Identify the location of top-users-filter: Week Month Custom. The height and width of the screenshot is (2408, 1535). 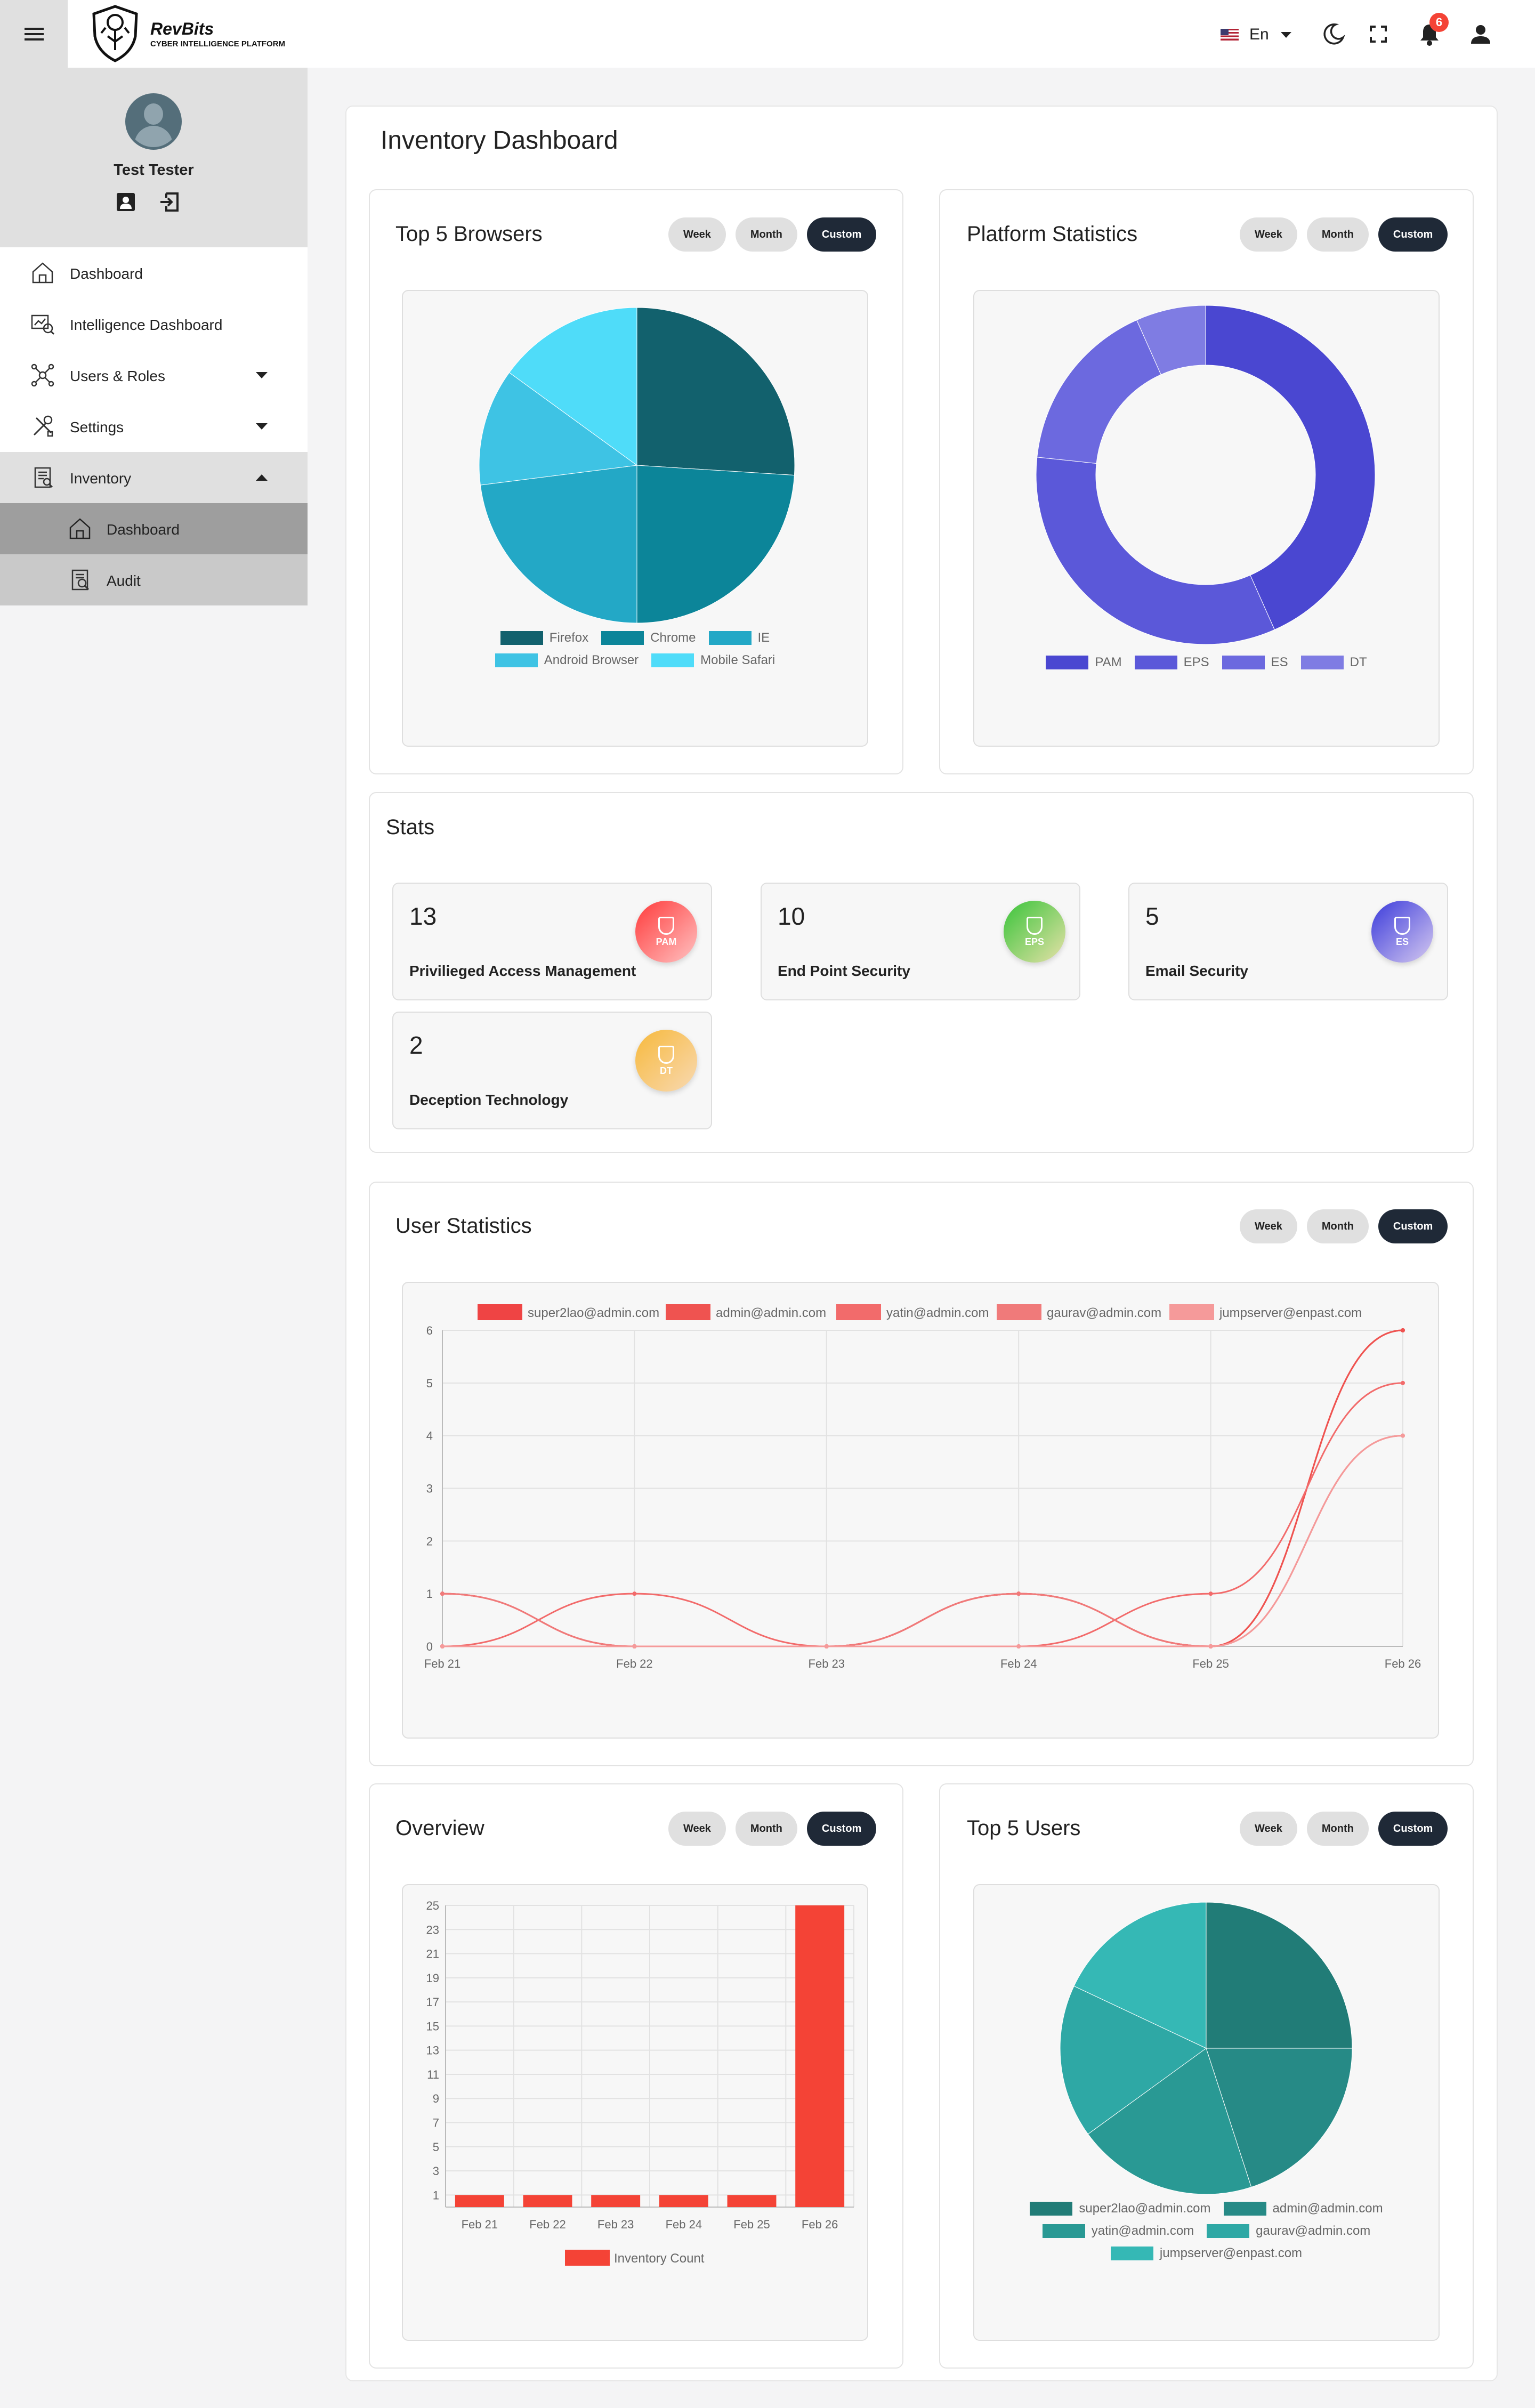
(1344, 1829).